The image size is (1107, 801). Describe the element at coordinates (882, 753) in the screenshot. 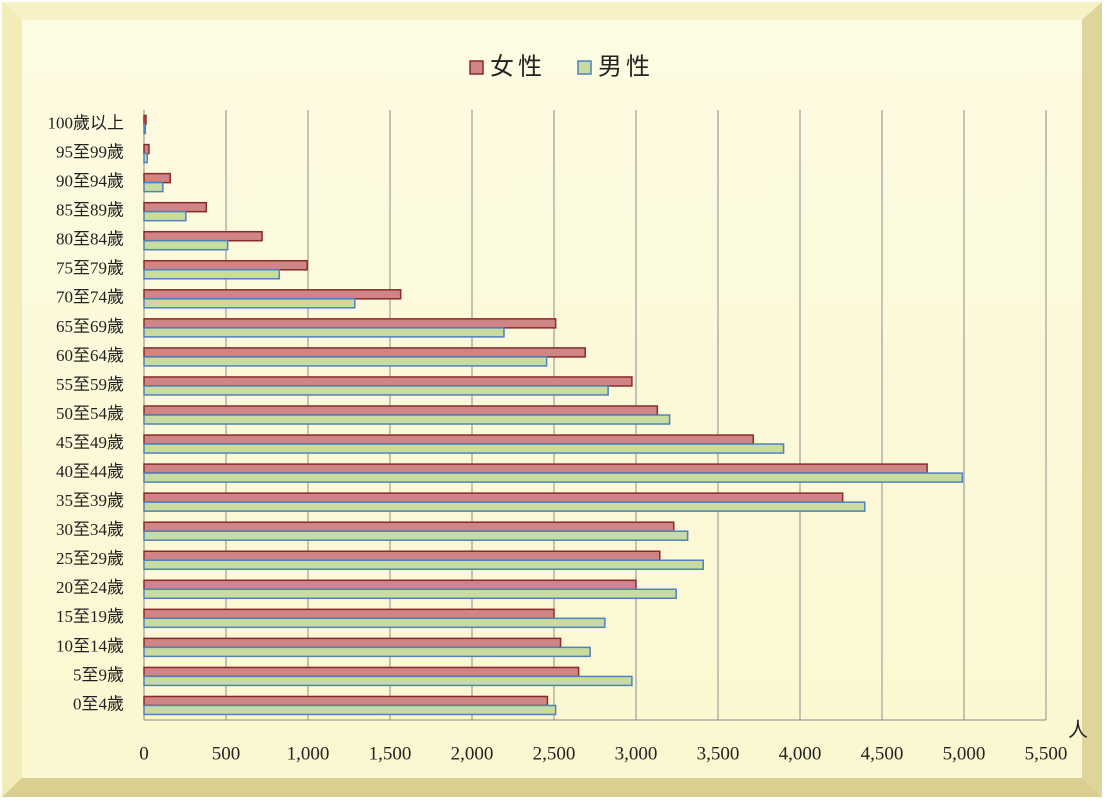

I see `x-tick-label: 4,500` at that location.